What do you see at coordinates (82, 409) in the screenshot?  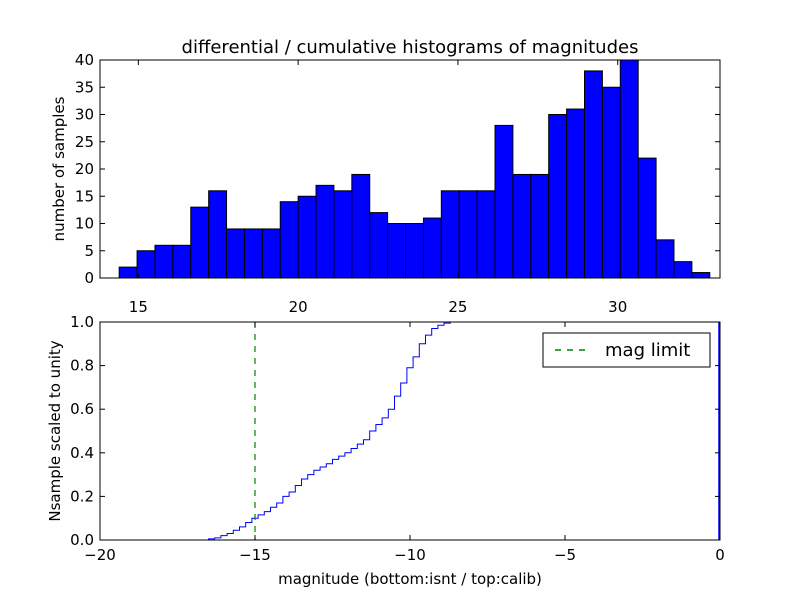 I see `bottom-ytick-label: 0.6` at bounding box center [82, 409].